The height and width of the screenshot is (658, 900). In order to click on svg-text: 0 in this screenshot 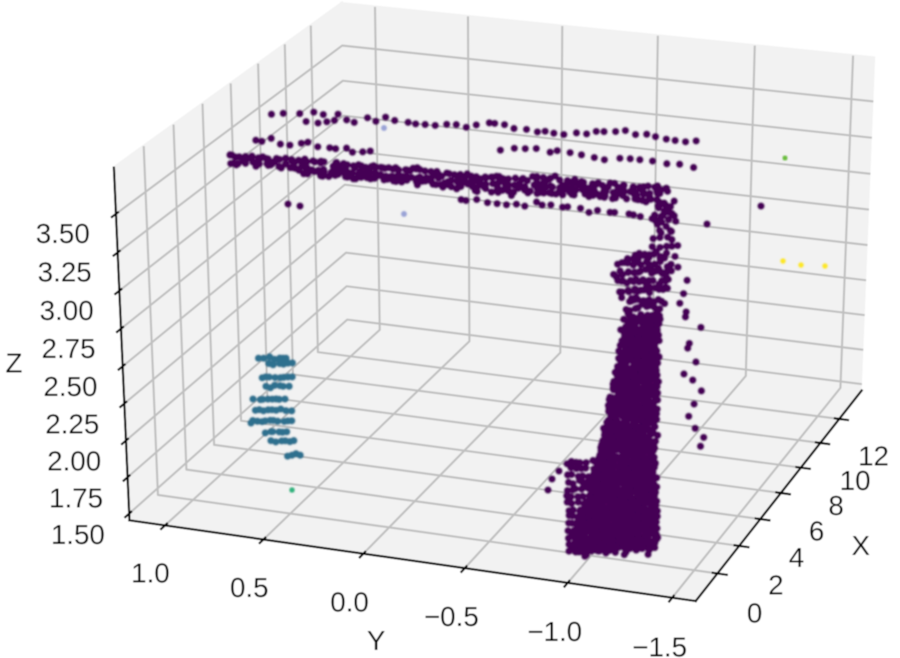, I will do `click(754, 612)`.